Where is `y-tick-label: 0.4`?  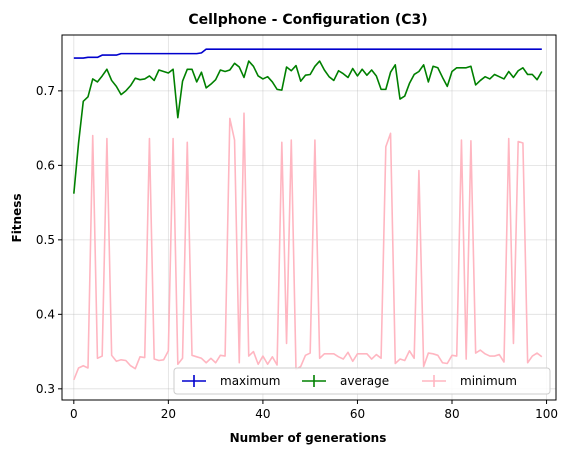
y-tick-label: 0.4 is located at coordinates (45, 314).